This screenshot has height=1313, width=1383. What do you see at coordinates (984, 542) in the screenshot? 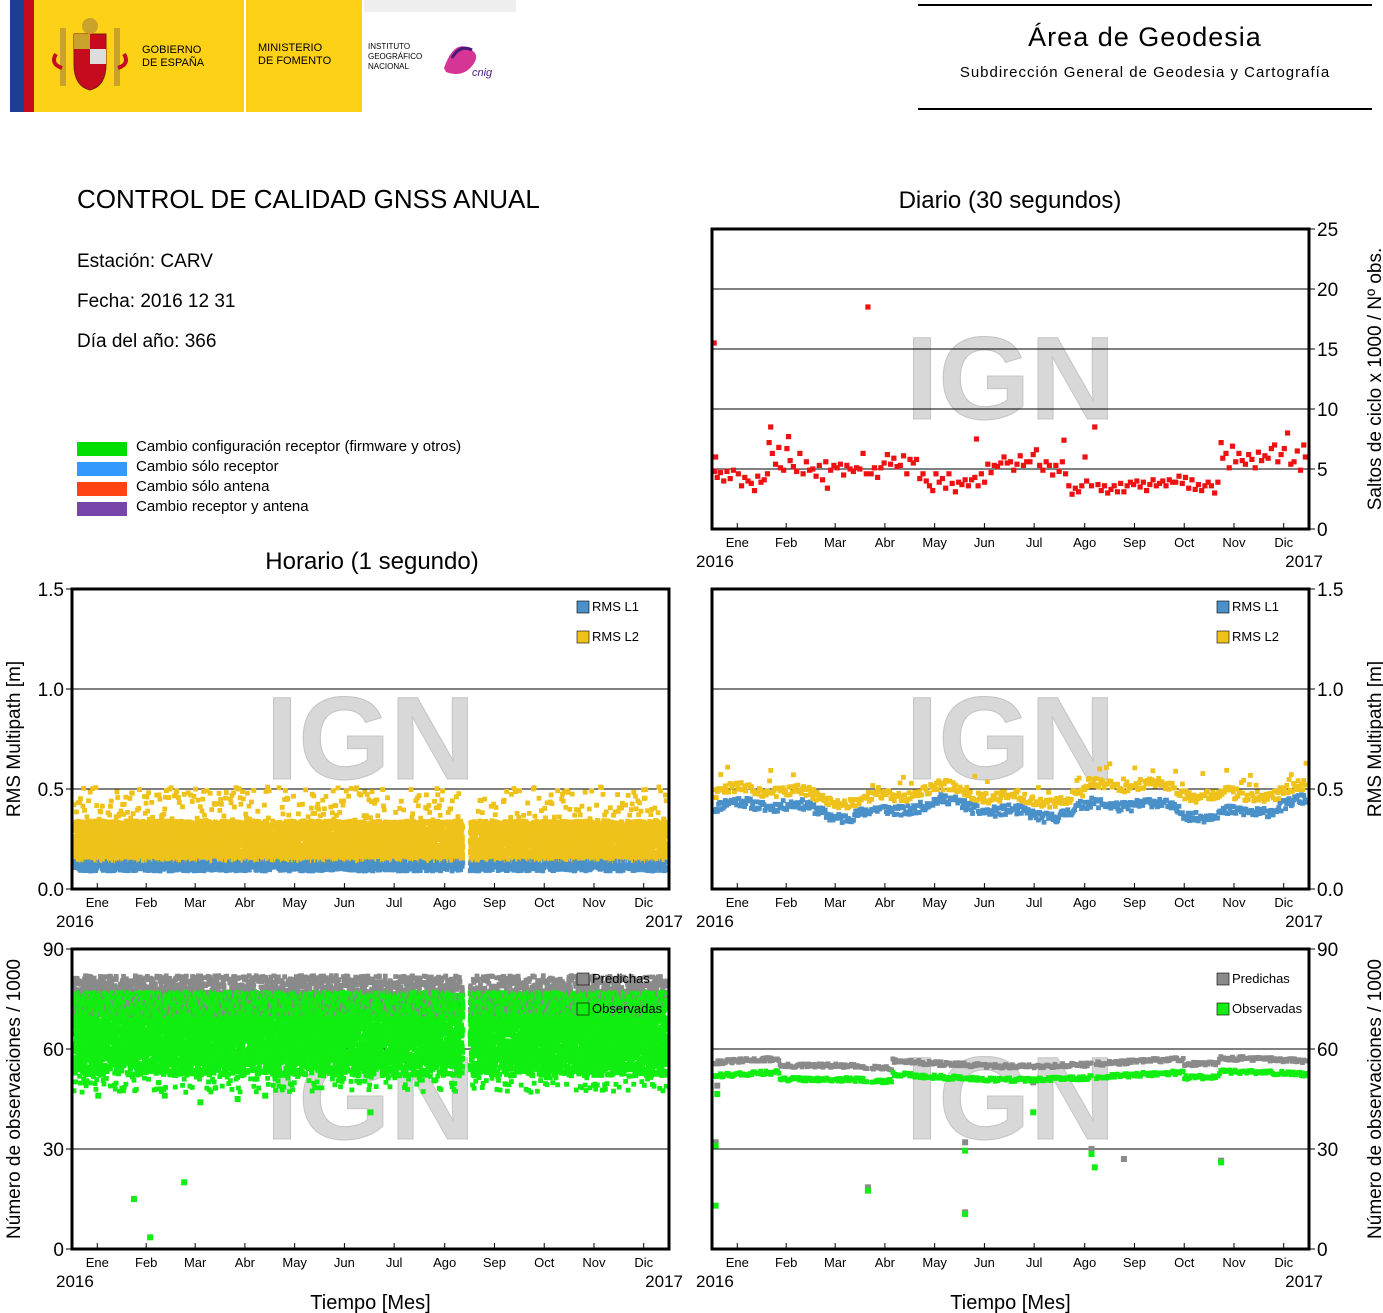
I see `x-tick-label: Jun` at bounding box center [984, 542].